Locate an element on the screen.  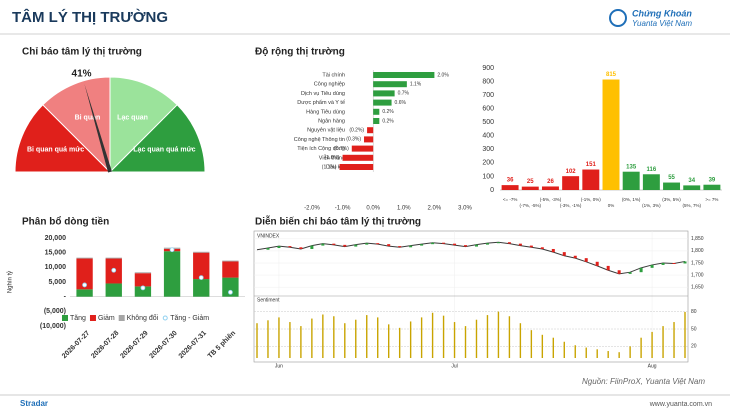
x-tick-label: -2.0% is located at coordinates (312, 209).